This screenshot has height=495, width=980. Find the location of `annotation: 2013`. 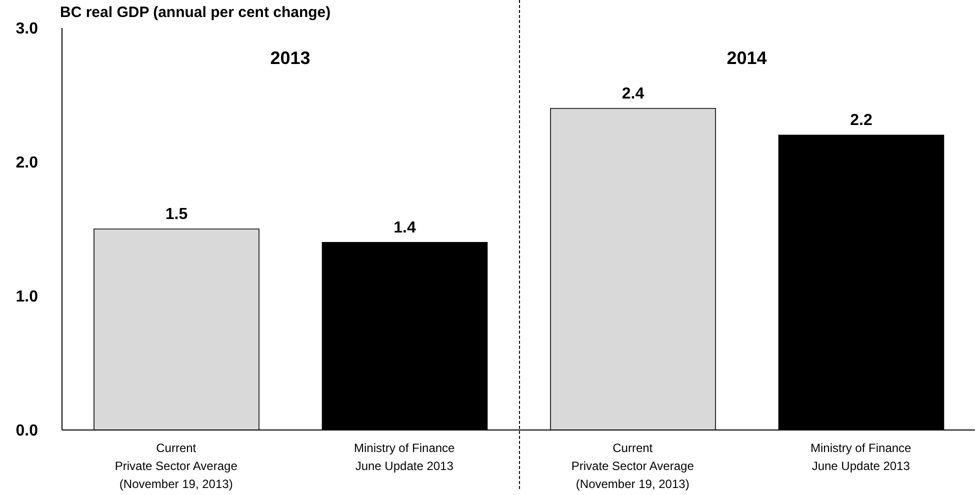

annotation: 2013 is located at coordinates (290, 58).